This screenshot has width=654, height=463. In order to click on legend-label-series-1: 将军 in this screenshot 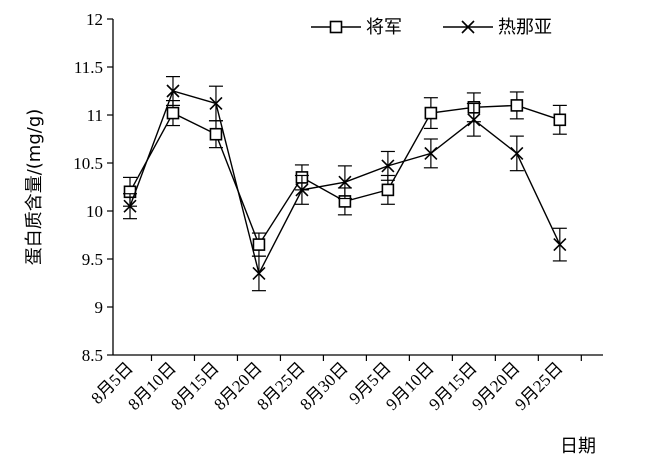, I will do `click(384, 27)`.